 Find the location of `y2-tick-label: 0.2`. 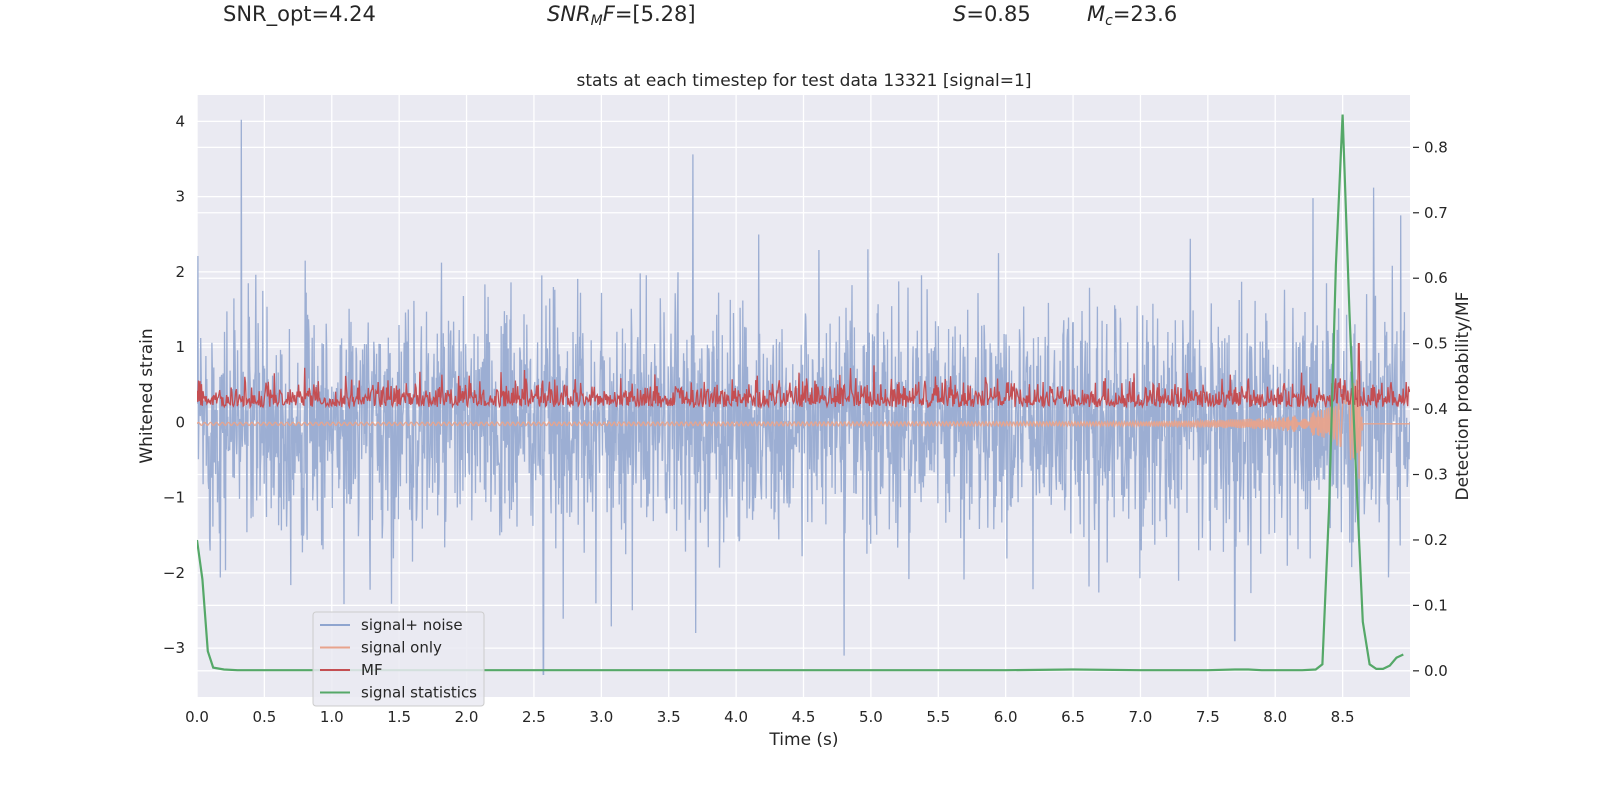

y2-tick-label: 0.2 is located at coordinates (1436, 540).